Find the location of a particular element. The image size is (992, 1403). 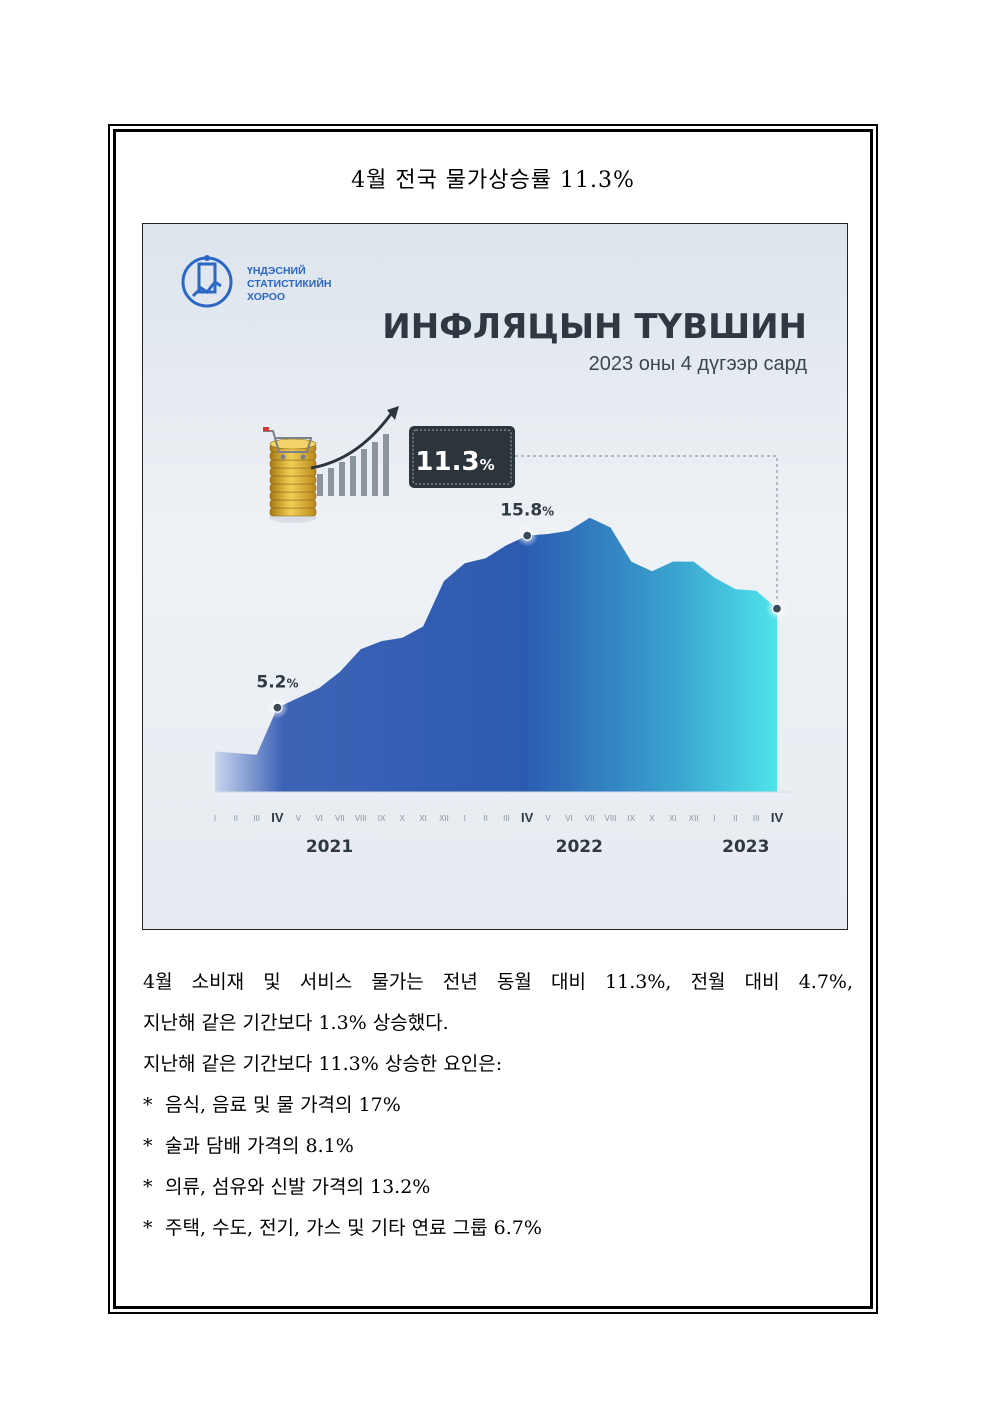

document-title: 4월 전국 물가상승률 11.3% is located at coordinates (493, 180).